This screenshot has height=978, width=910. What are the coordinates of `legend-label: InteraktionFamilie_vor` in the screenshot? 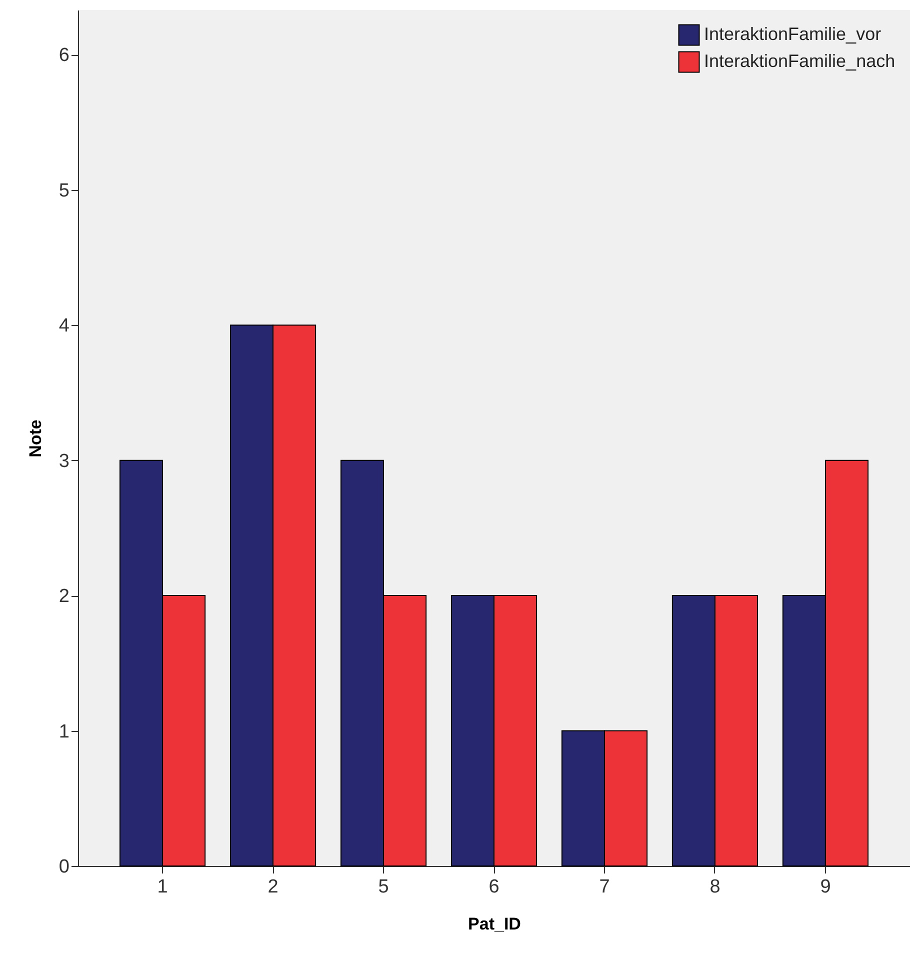 It's located at (793, 34).